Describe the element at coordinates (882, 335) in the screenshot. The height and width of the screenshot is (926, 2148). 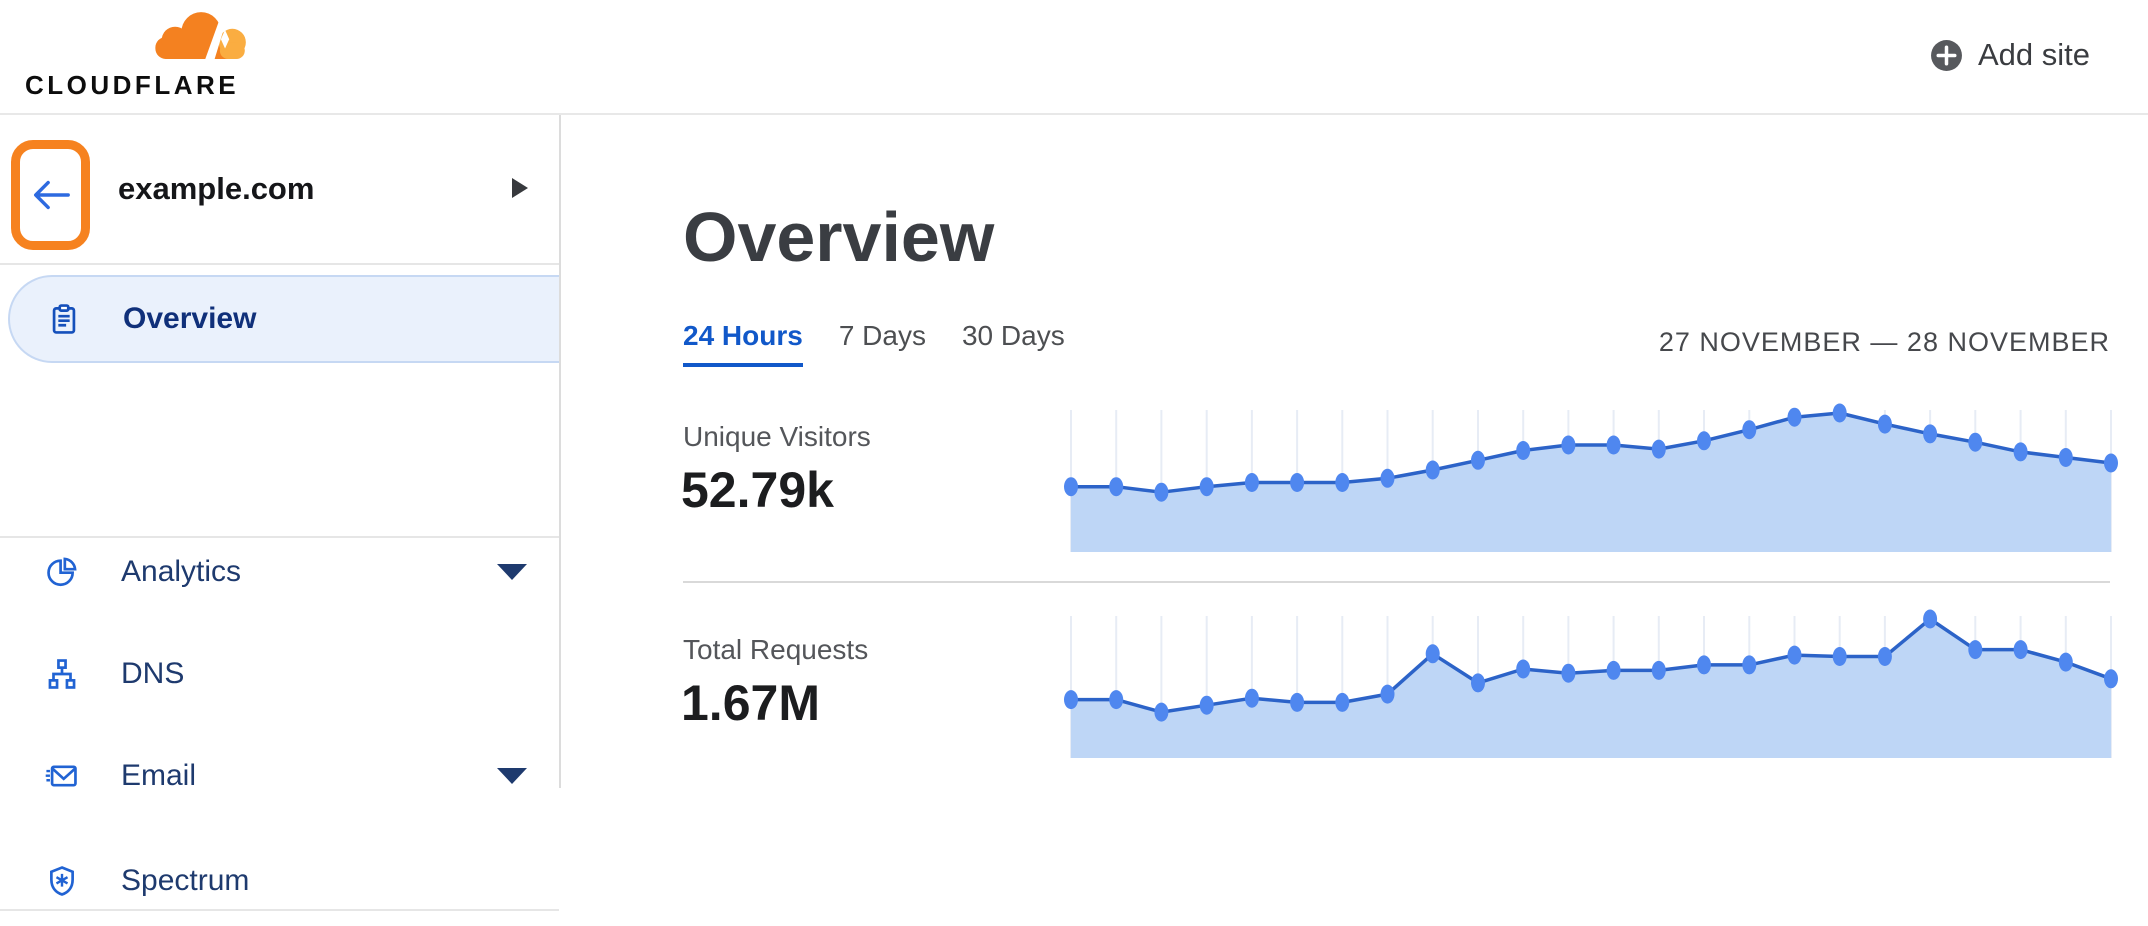
I see `tab-7-days: 7 Days` at that location.